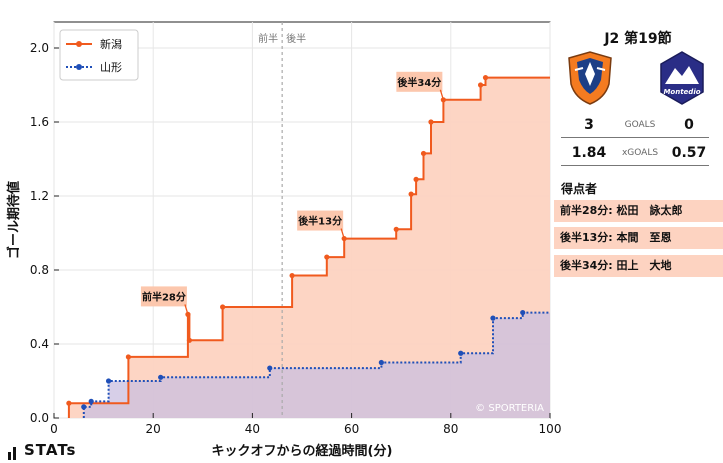 Image resolution: width=723 pixels, height=463 pixels. What do you see at coordinates (640, 153) in the screenshot?
I see `xgoals-label: xGOALS` at bounding box center [640, 153].